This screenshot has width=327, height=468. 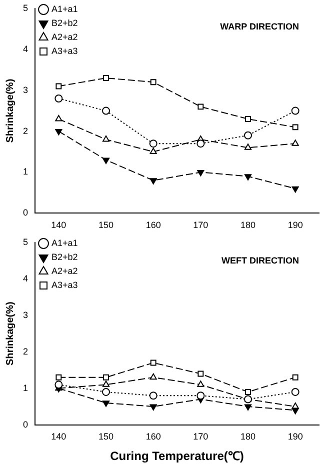 What do you see at coordinates (260, 260) in the screenshot?
I see `annotation: WEFT DIRECTION` at bounding box center [260, 260].